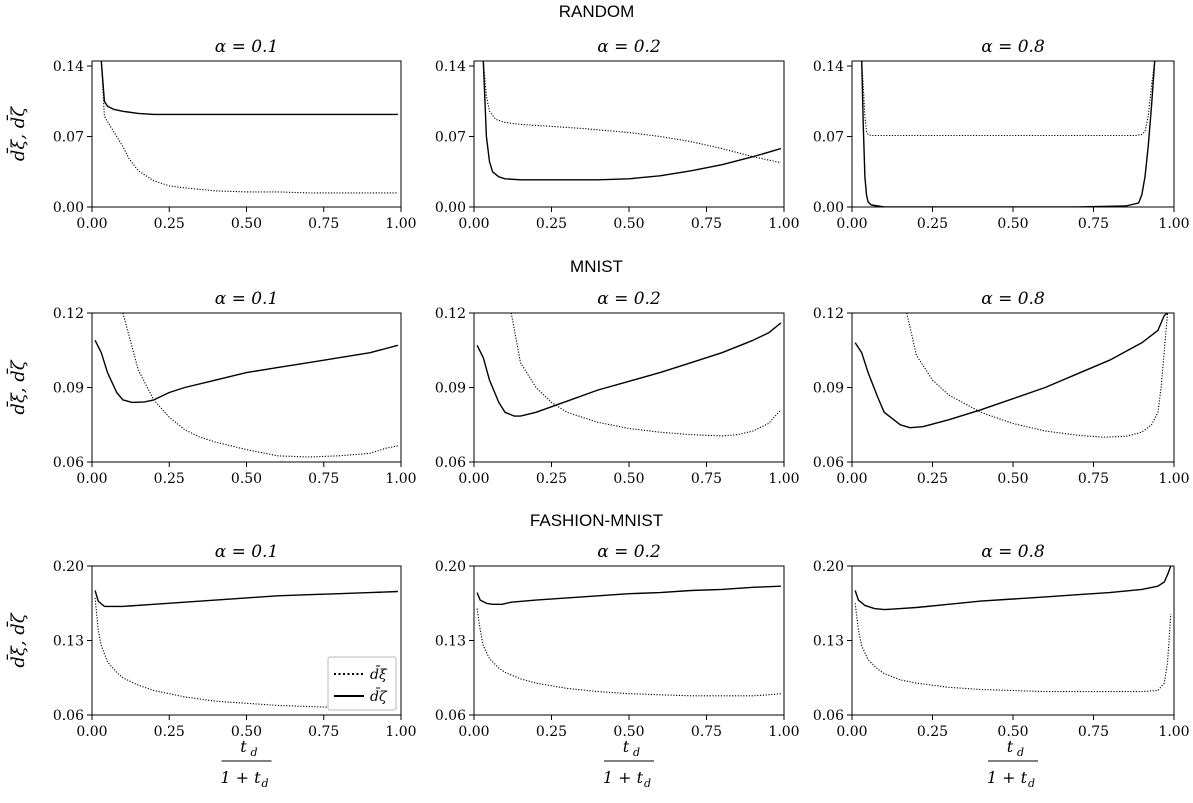 This screenshot has width=1193, height=803. What do you see at coordinates (828, 138) in the screenshot?
I see `y-tick-label: 0.07` at bounding box center [828, 138].